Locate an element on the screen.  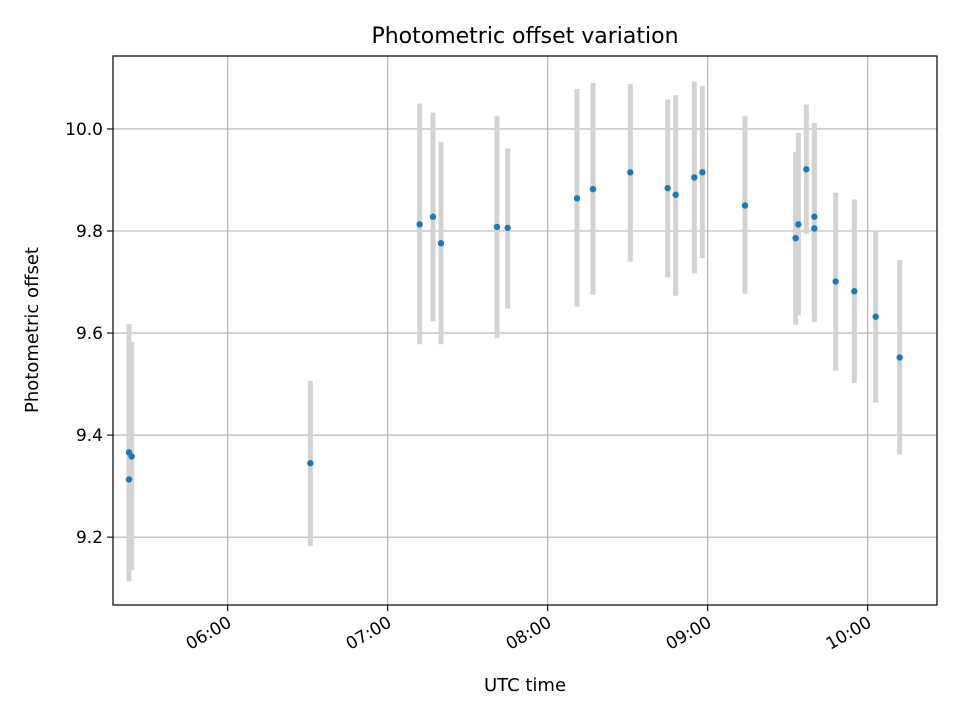
y-axis-ticks: 9.2 9.4 9.6 9.8 10.0 is located at coordinates (89, 334).